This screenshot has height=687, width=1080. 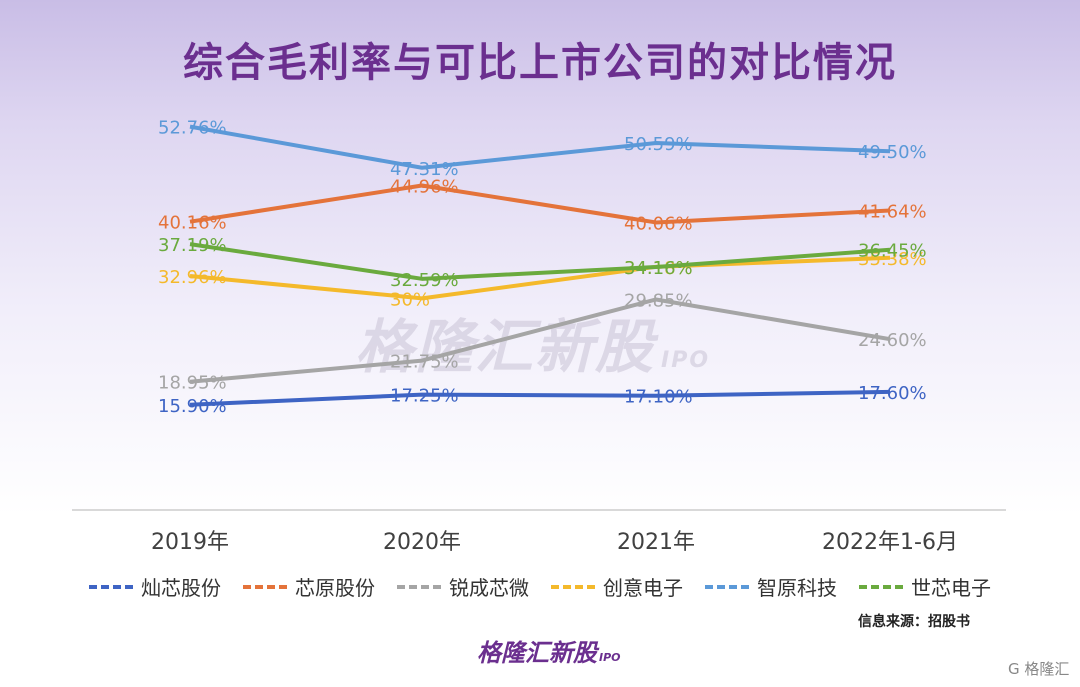 I want to click on data-label: 36.45%, so click(x=892, y=251).